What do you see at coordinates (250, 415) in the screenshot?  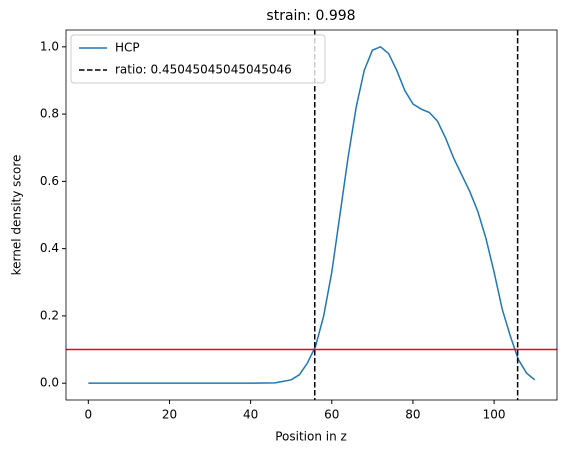 I see `x-tick-label: 40` at bounding box center [250, 415].